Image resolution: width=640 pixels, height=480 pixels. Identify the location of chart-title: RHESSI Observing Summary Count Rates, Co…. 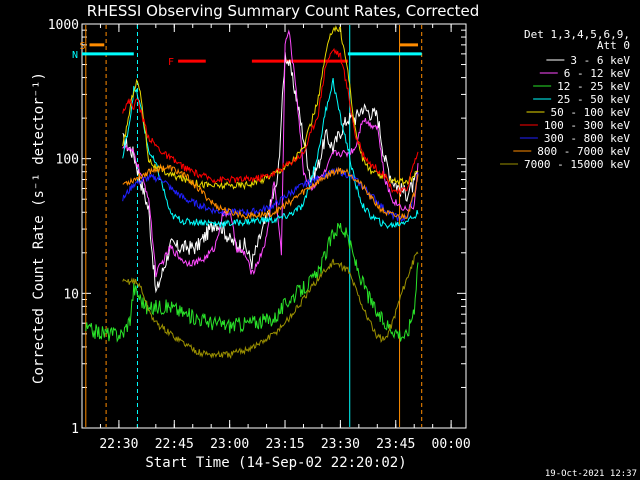
(283, 11).